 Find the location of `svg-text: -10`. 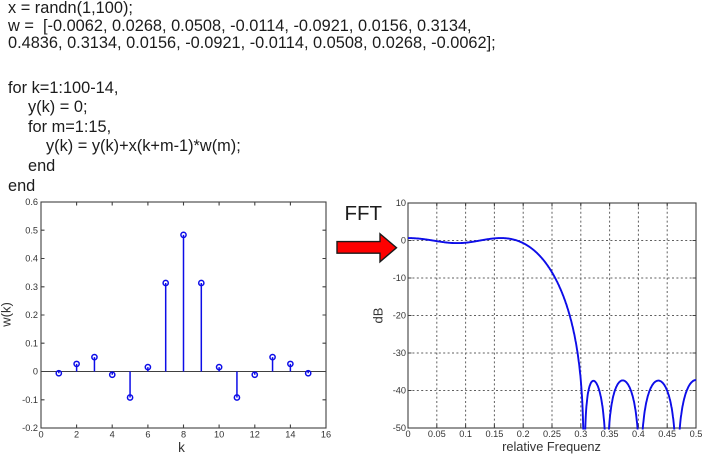

svg-text: -10 is located at coordinates (399, 278).